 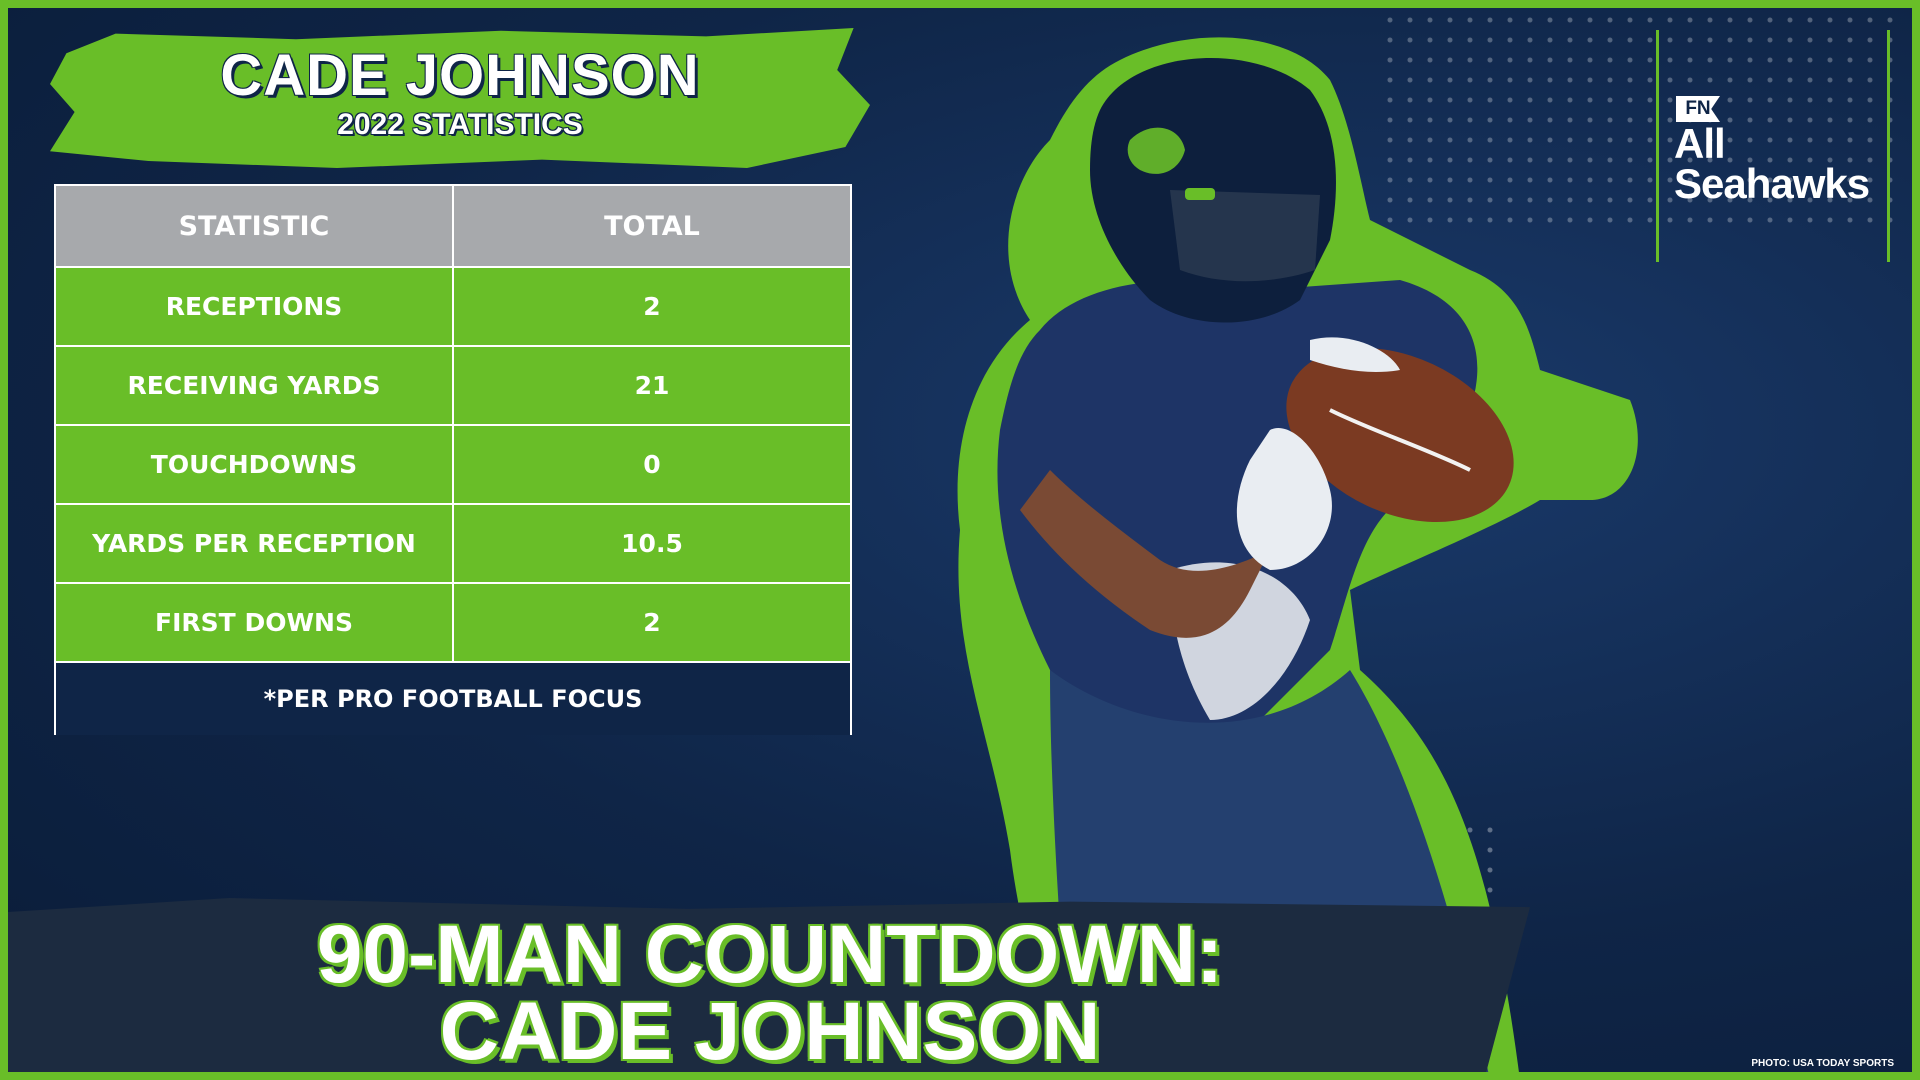 I want to click on headline-band, so click(x=765, y=989).